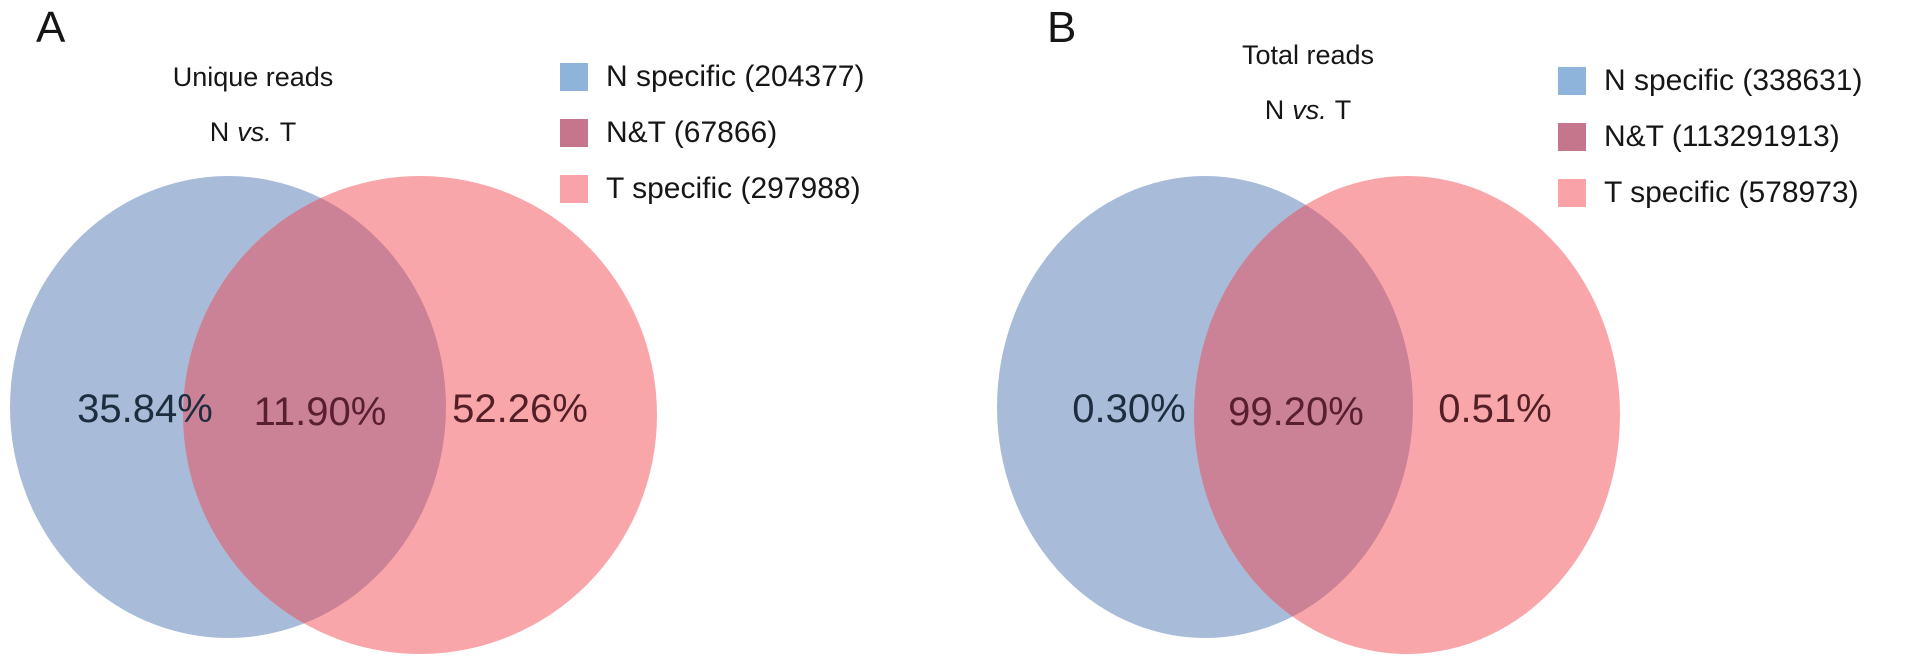  I want to click on legend-label: N&T (67866), so click(692, 132).